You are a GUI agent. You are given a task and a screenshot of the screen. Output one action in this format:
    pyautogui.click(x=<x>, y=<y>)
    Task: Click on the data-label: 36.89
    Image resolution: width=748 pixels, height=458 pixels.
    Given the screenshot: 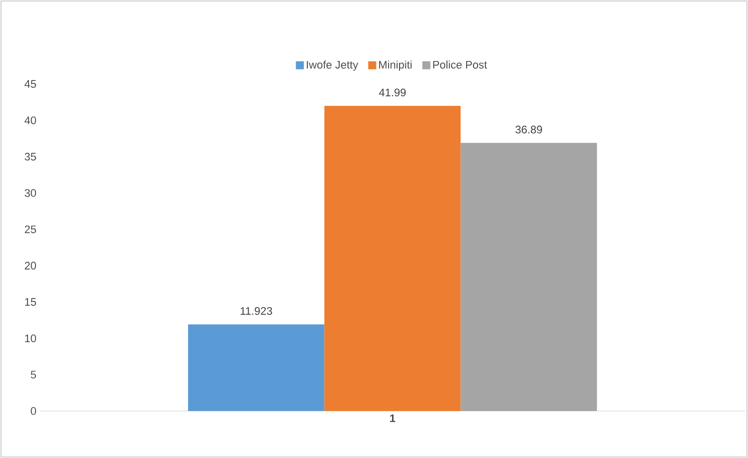 What is the action you would take?
    pyautogui.click(x=529, y=130)
    